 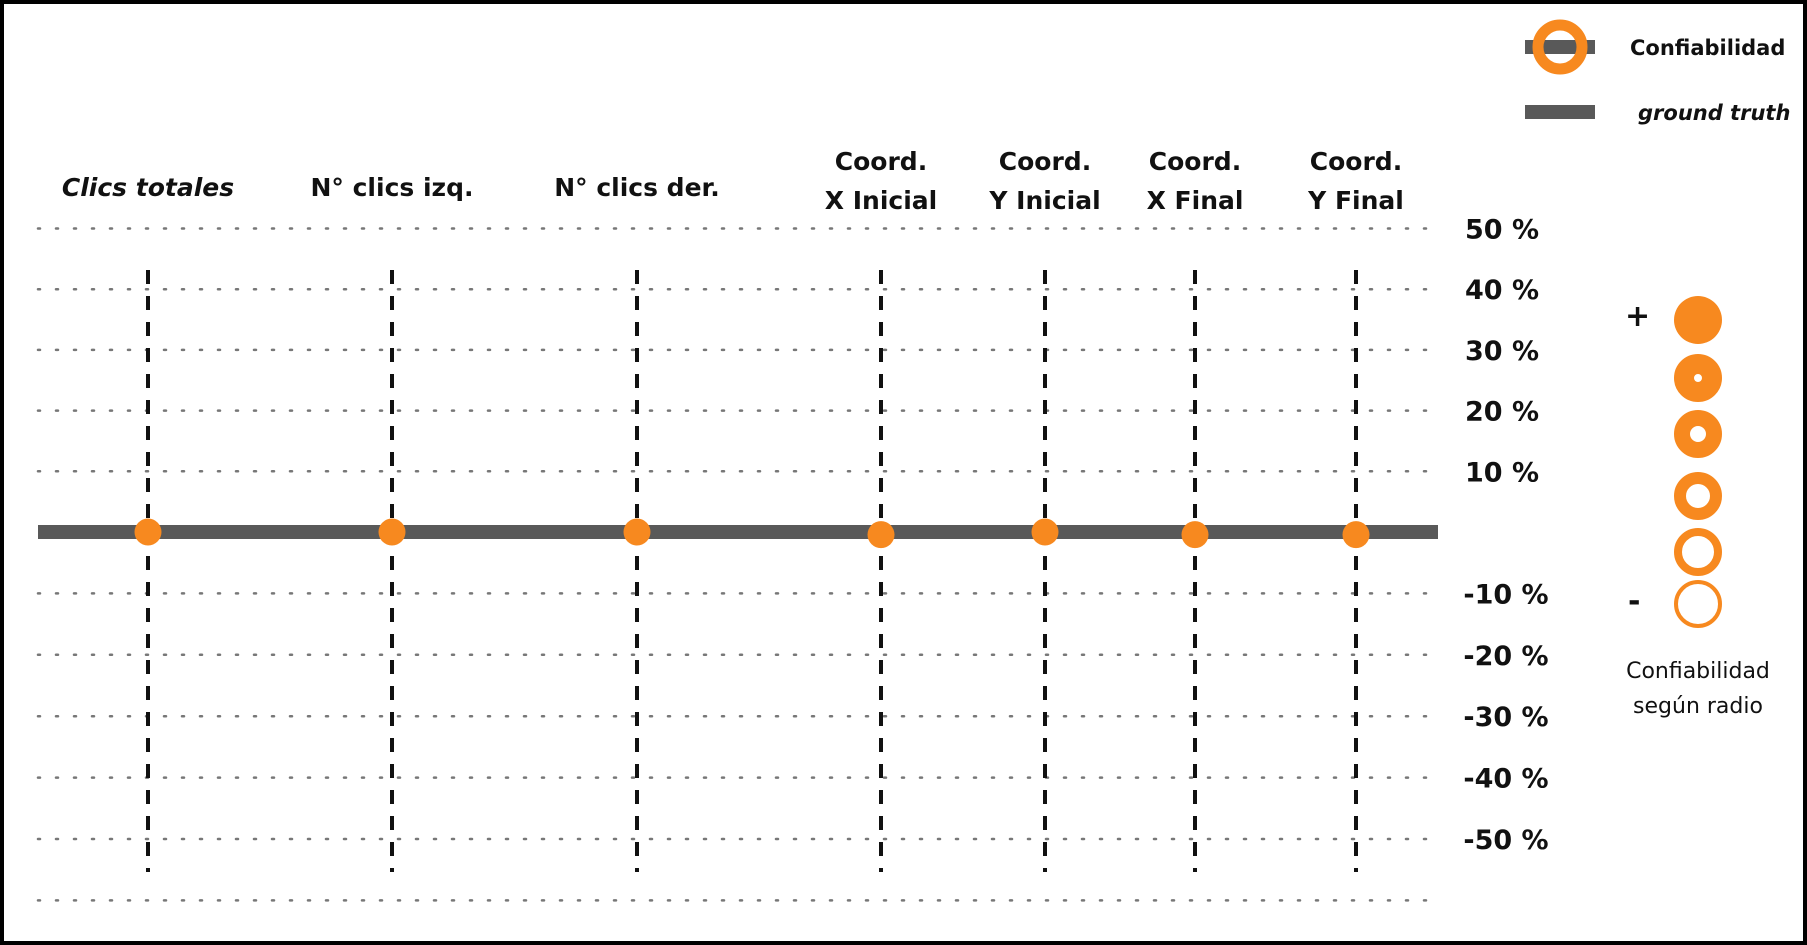 I want to click on category-label: N° clics der., so click(x=637, y=187).